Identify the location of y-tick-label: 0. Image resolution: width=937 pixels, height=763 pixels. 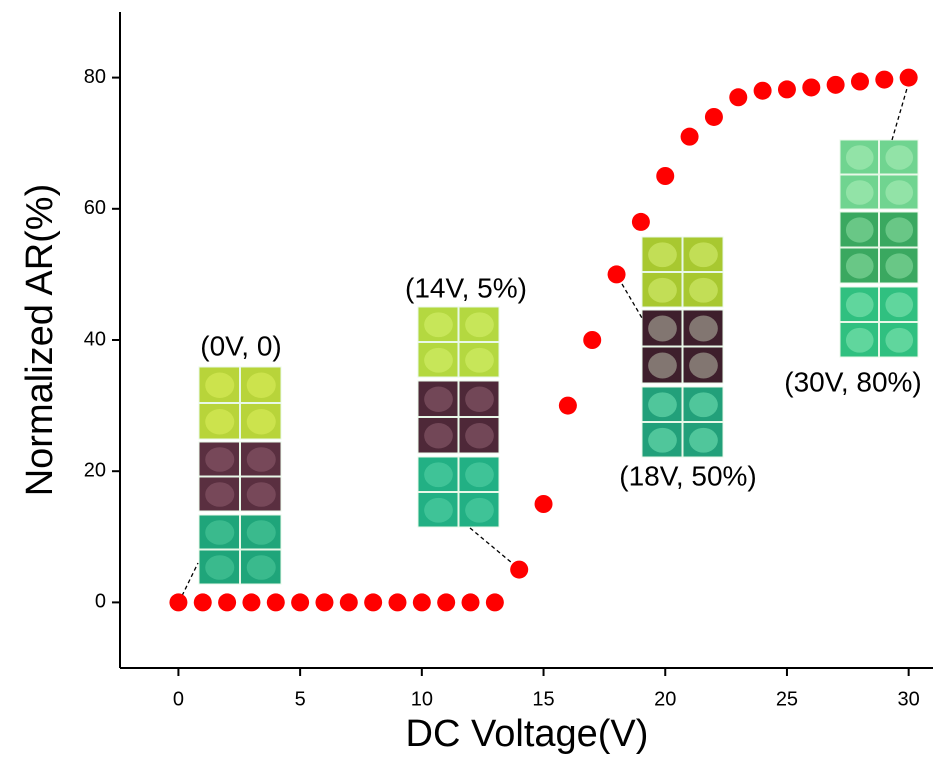
(100, 602).